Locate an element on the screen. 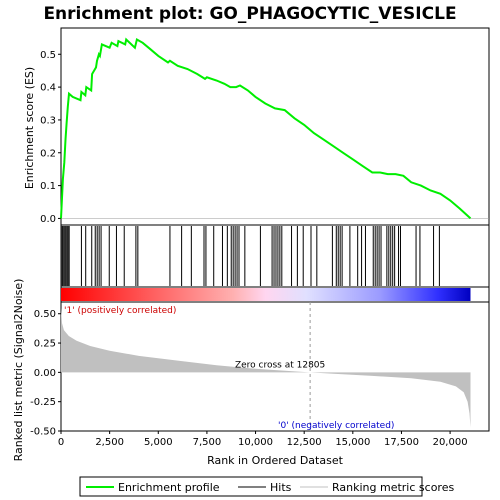 This screenshot has width=500, height=500. legend-entry-metric: Ranking metric scores is located at coordinates (393, 487).